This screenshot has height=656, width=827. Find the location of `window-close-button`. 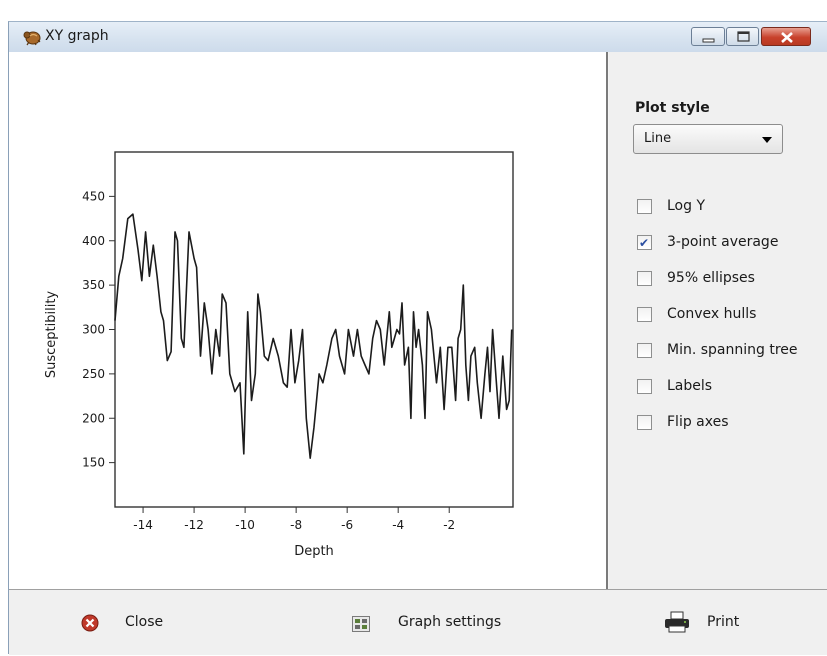

window-close-button is located at coordinates (786, 36).